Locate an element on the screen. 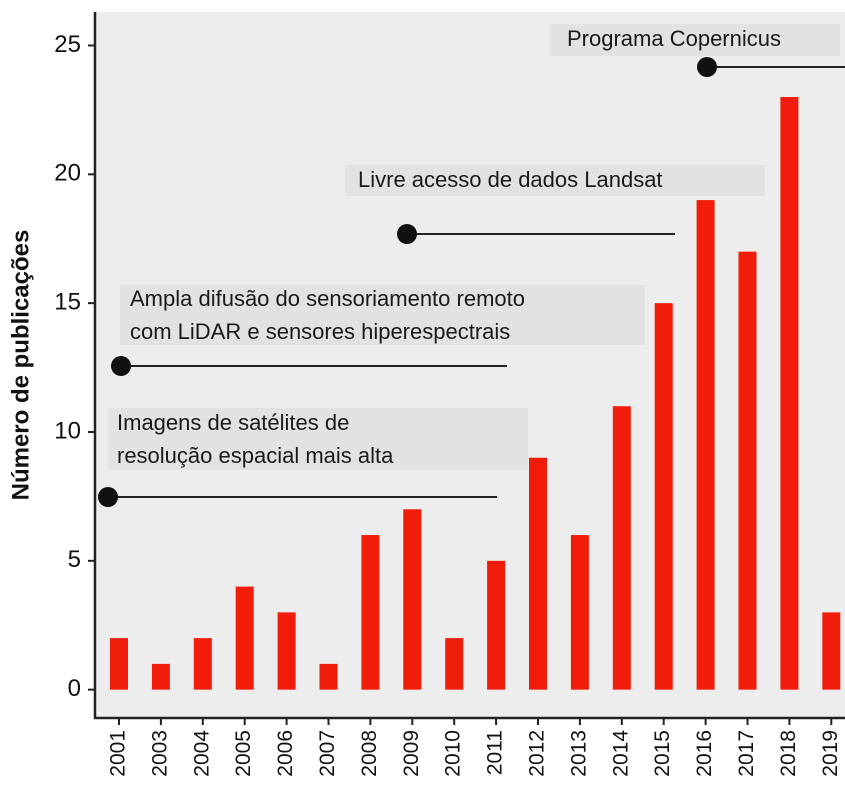 This screenshot has width=845, height=801. x-tick-label: 2007 is located at coordinates (327, 753).